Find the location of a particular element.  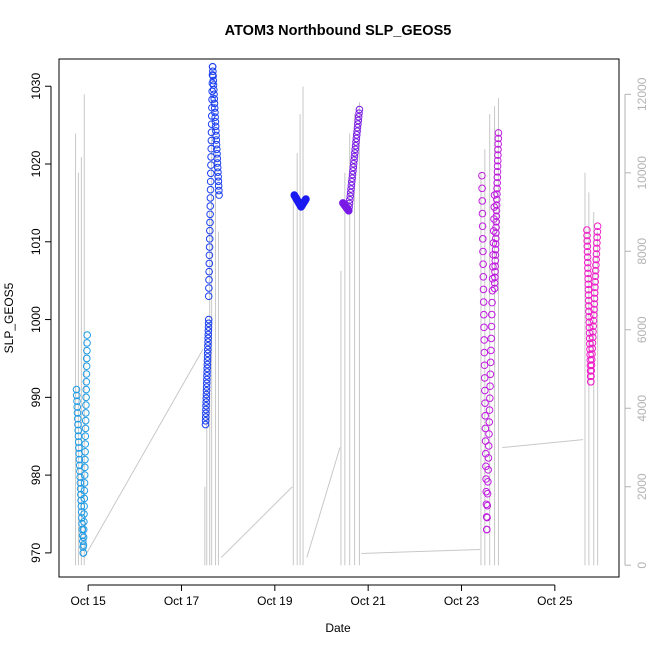

y2-tick-label: 0 is located at coordinates (642, 565).